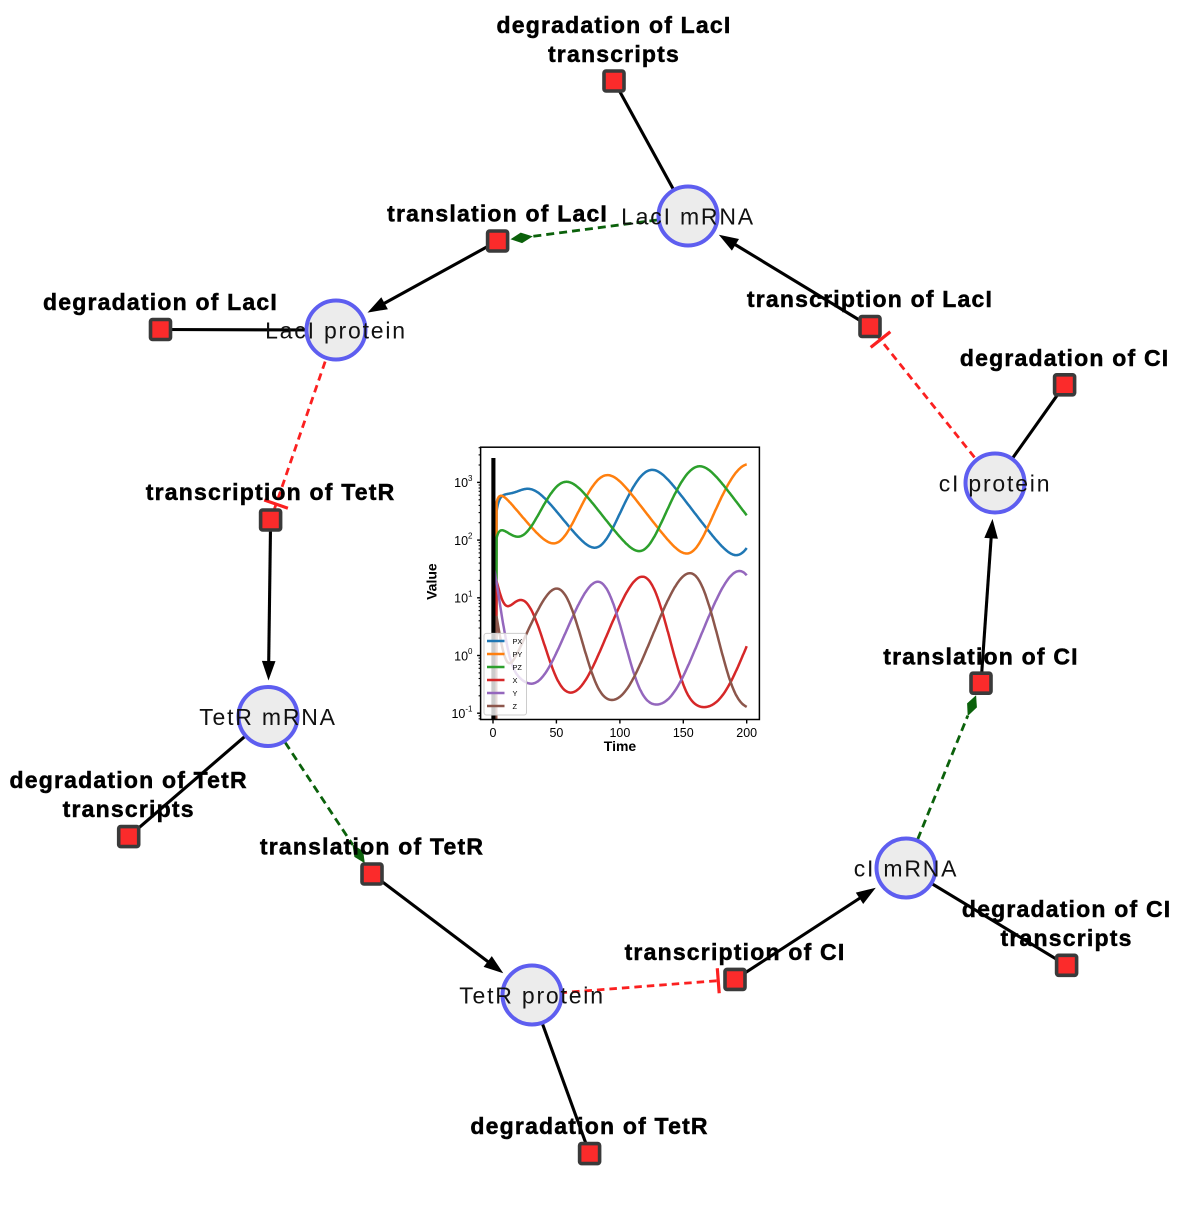  What do you see at coordinates (336, 330) in the screenshot?
I see `svg-text: LacI protein` at bounding box center [336, 330].